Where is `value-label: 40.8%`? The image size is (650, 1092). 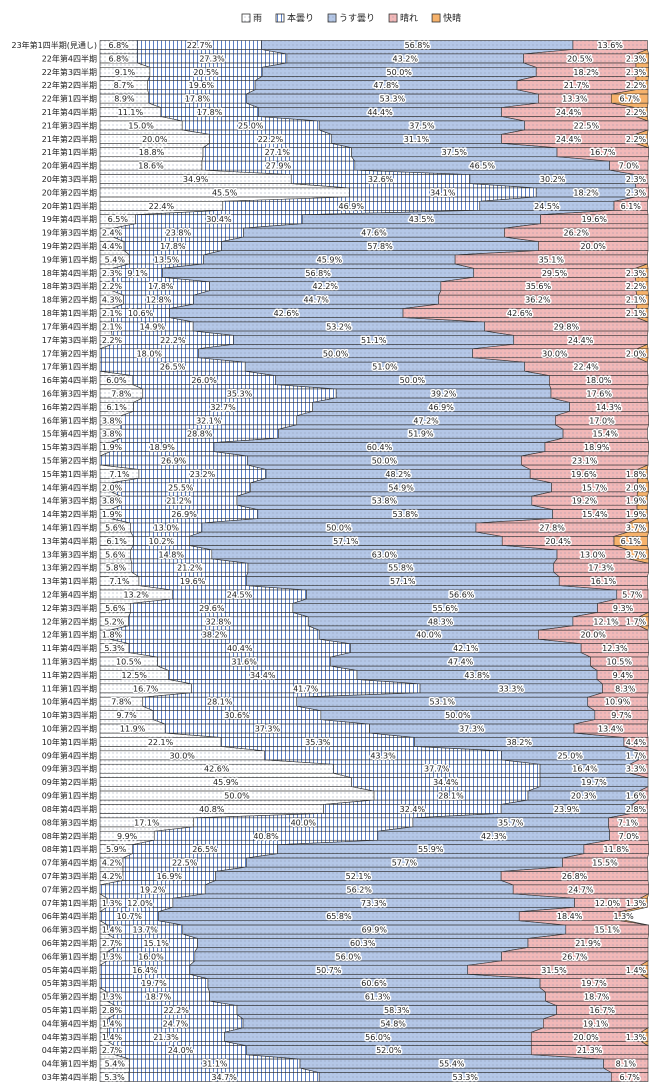 value-label: 40.8% is located at coordinates (266, 836).